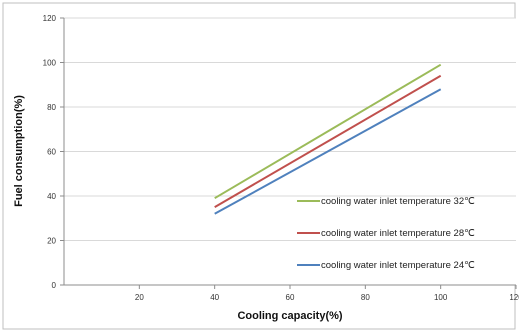 Image resolution: width=519 pixels, height=333 pixels. What do you see at coordinates (50, 18) in the screenshot?
I see `y-tick-label-6: 120` at bounding box center [50, 18].